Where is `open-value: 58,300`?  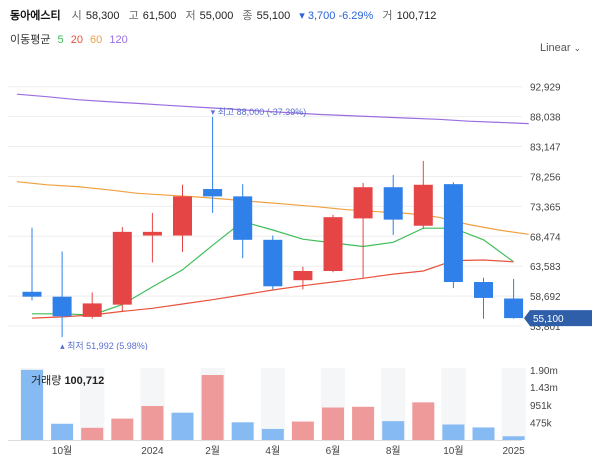 open-value: 58,300 is located at coordinates (102, 16).